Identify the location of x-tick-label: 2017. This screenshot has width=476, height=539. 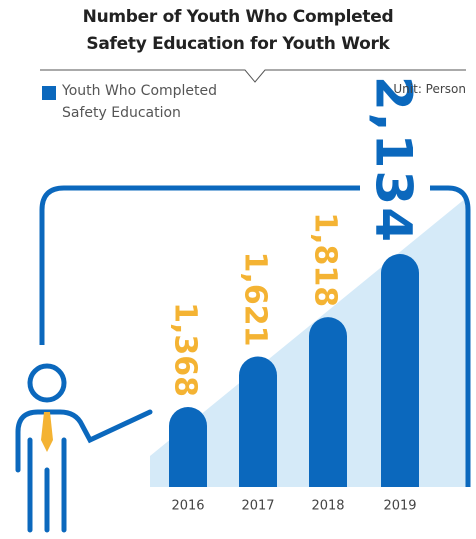
(257, 506).